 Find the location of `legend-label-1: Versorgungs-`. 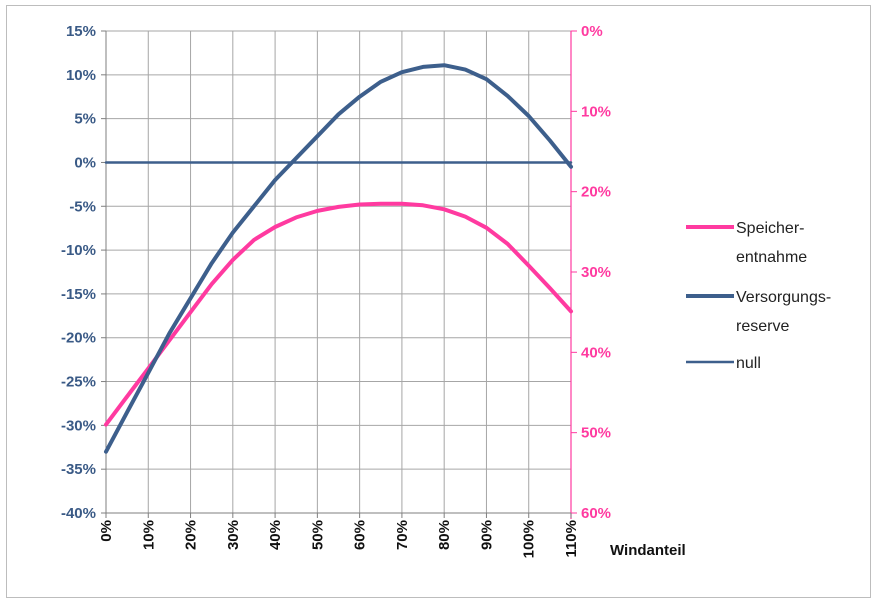

legend-label-1: Versorgungs- is located at coordinates (783, 297).